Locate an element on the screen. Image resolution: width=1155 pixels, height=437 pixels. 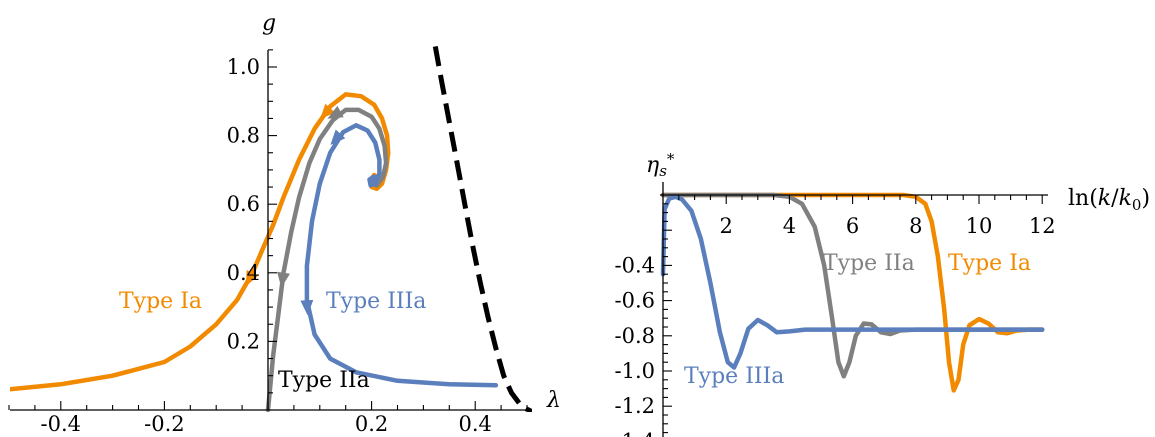
left-type-iiia-curve is located at coordinates (401, 255).